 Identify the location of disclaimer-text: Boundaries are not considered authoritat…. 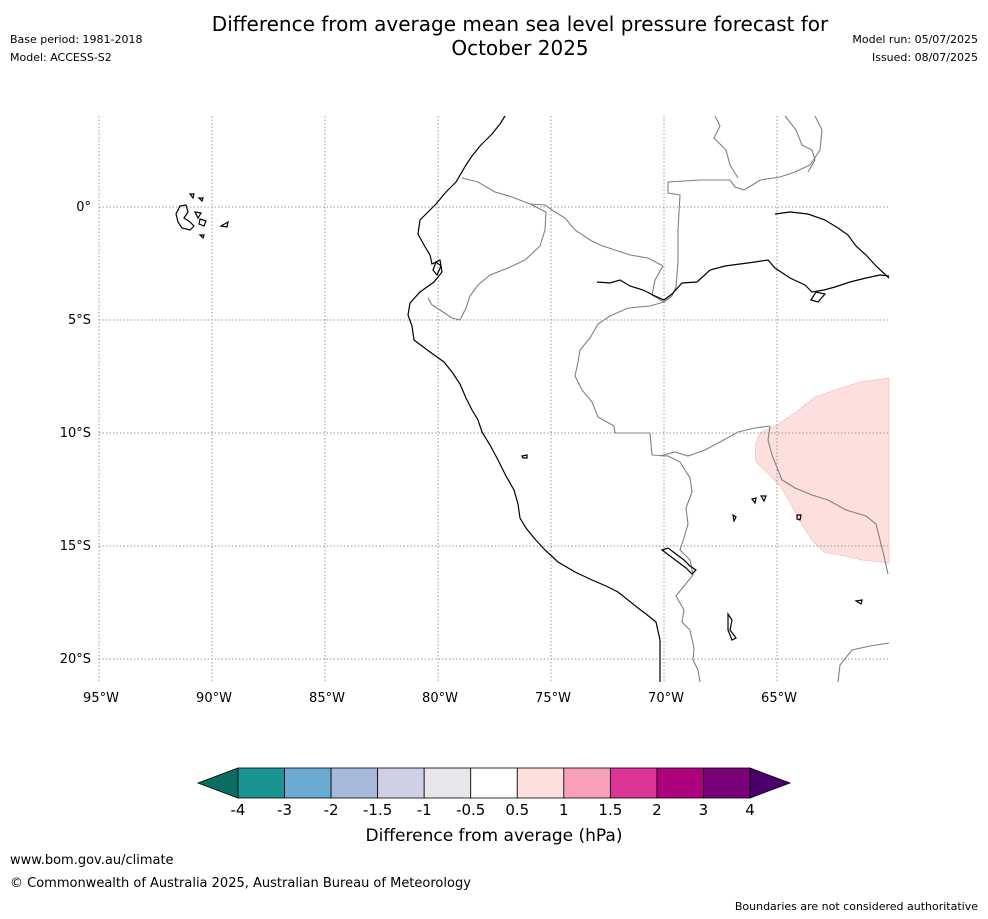
(856, 906).